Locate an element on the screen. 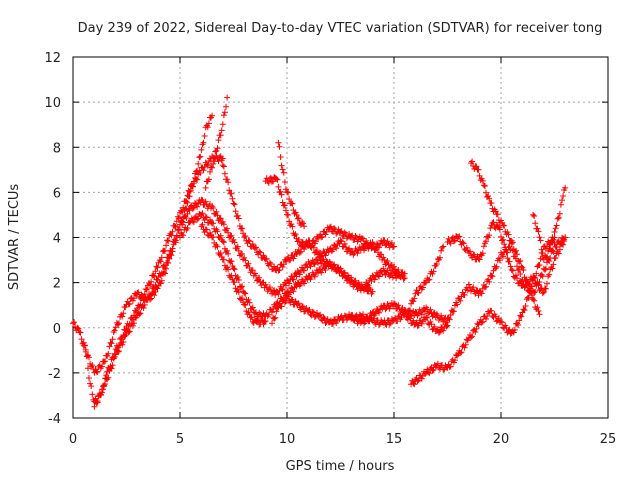 Image resolution: width=640 pixels, height=480 pixels. y-tick-label: 6 is located at coordinates (57, 193).